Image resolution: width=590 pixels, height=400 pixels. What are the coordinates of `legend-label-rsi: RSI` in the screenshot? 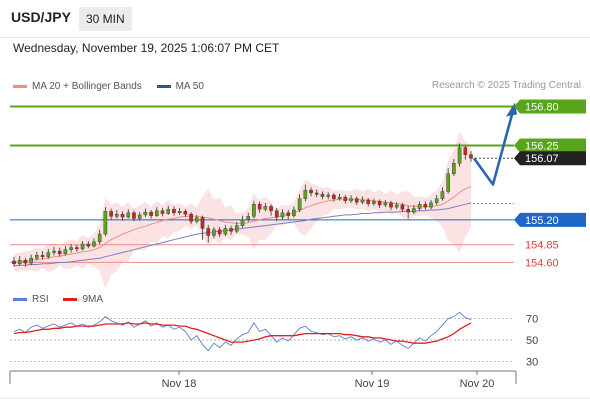 It's located at (40, 299).